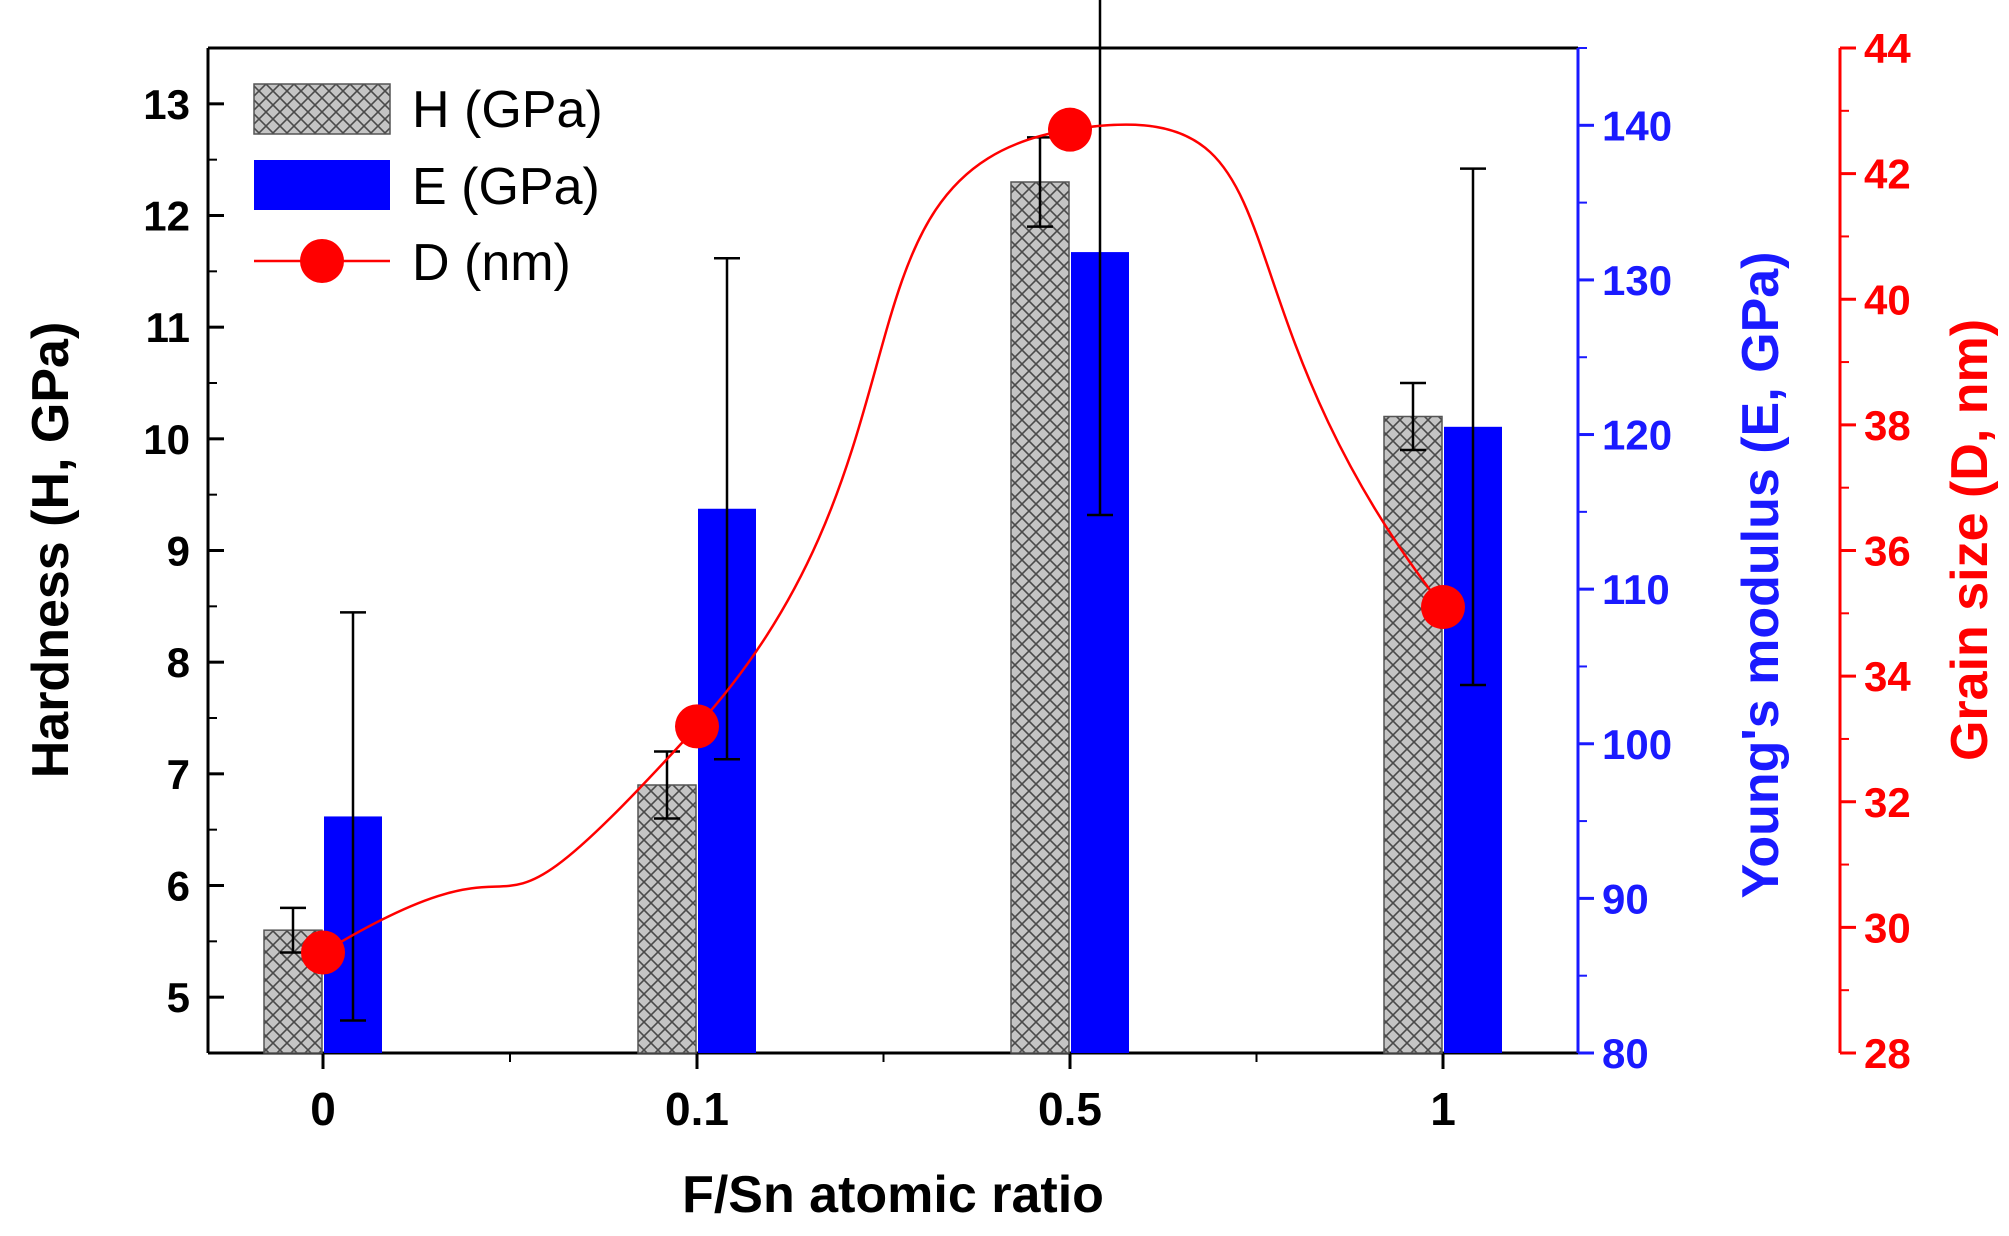 The image size is (2009, 1236). I want to click on left-tick-label: 13, so click(166, 104).